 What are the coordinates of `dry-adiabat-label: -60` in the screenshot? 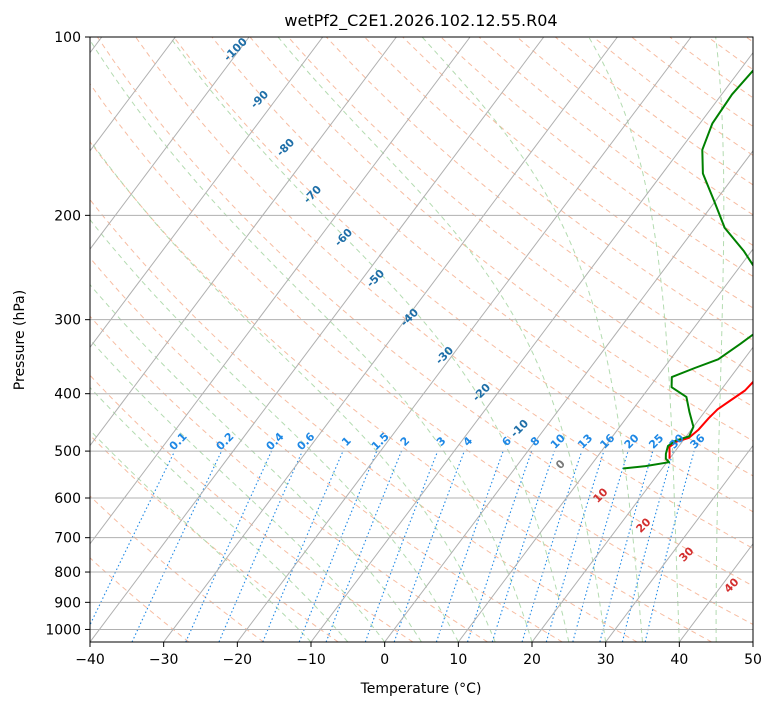 It's located at (343, 237).